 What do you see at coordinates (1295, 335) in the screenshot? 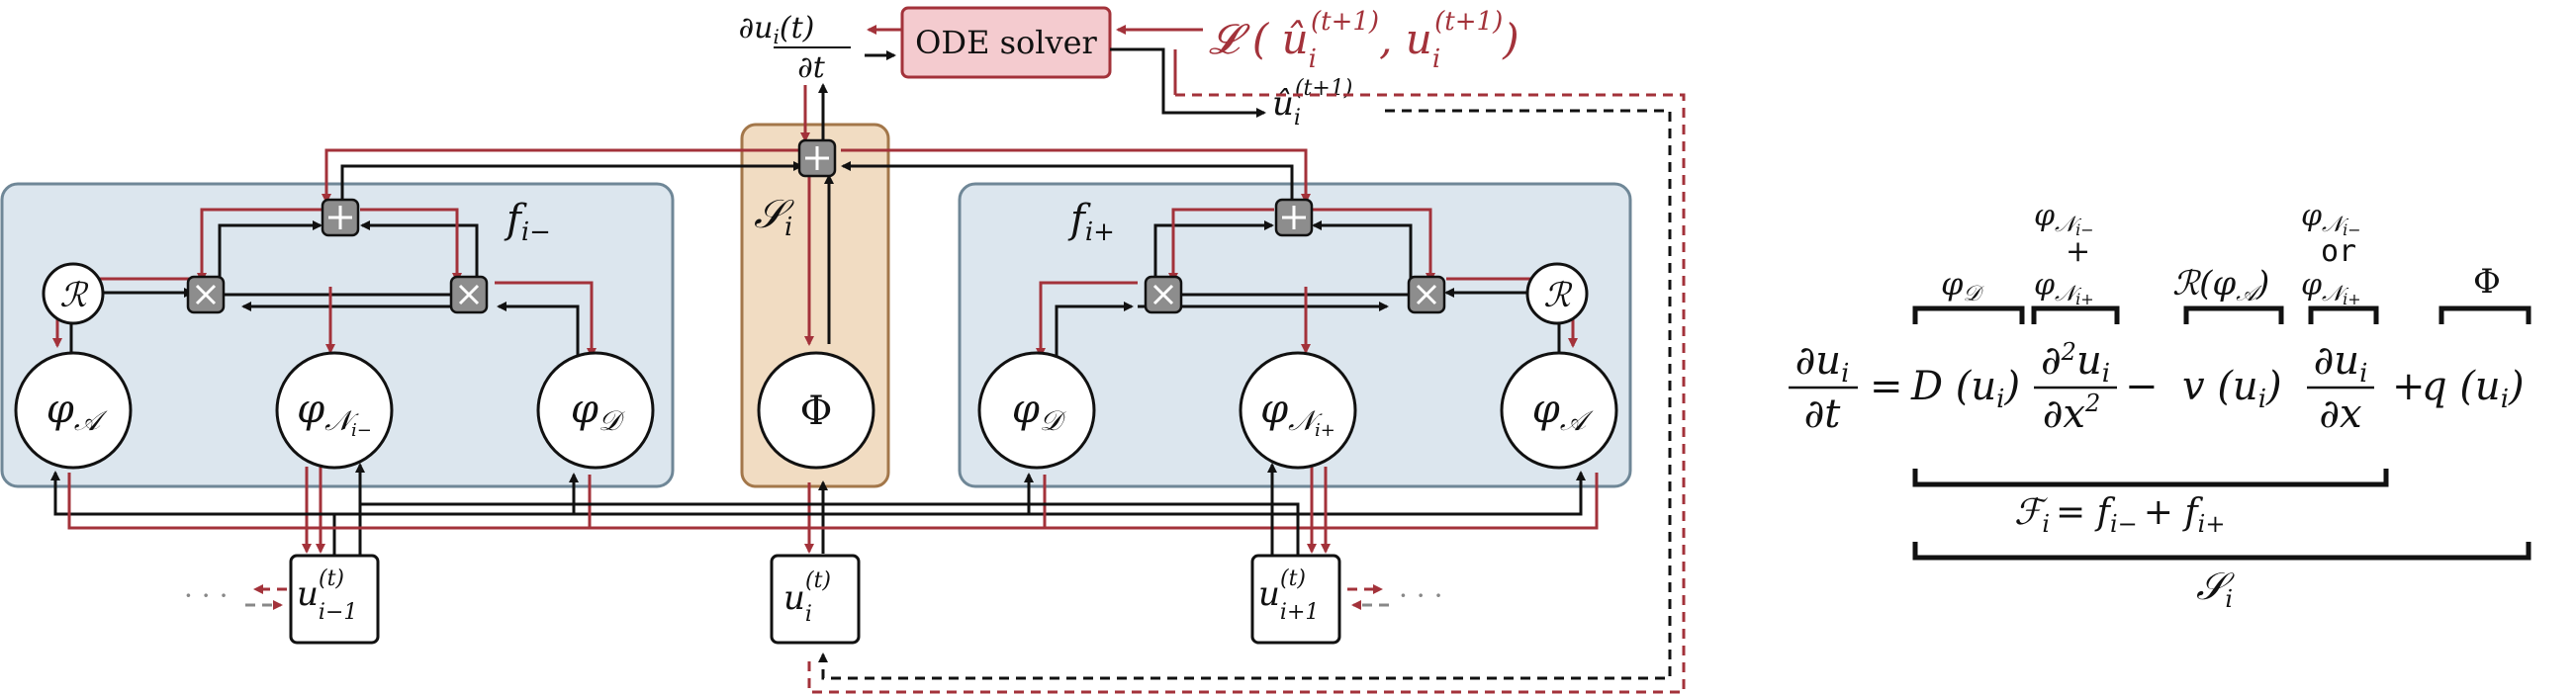
I see `right-panel-fi-plus` at bounding box center [1295, 335].